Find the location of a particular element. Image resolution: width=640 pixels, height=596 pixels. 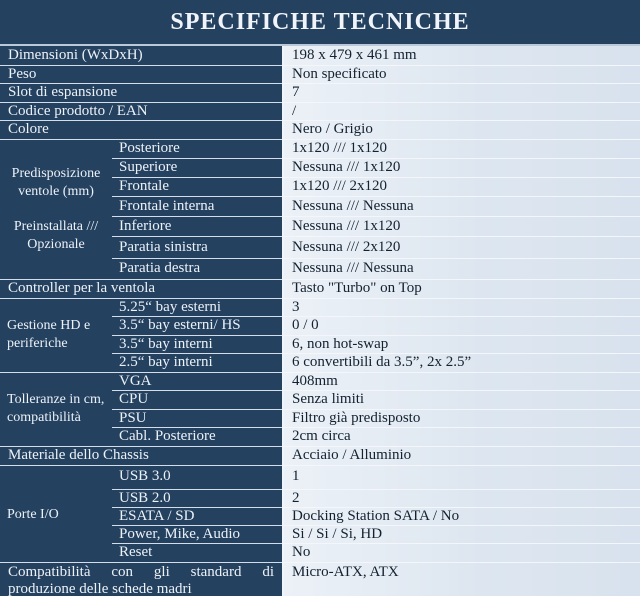

row-value: 7 is located at coordinates (461, 93).